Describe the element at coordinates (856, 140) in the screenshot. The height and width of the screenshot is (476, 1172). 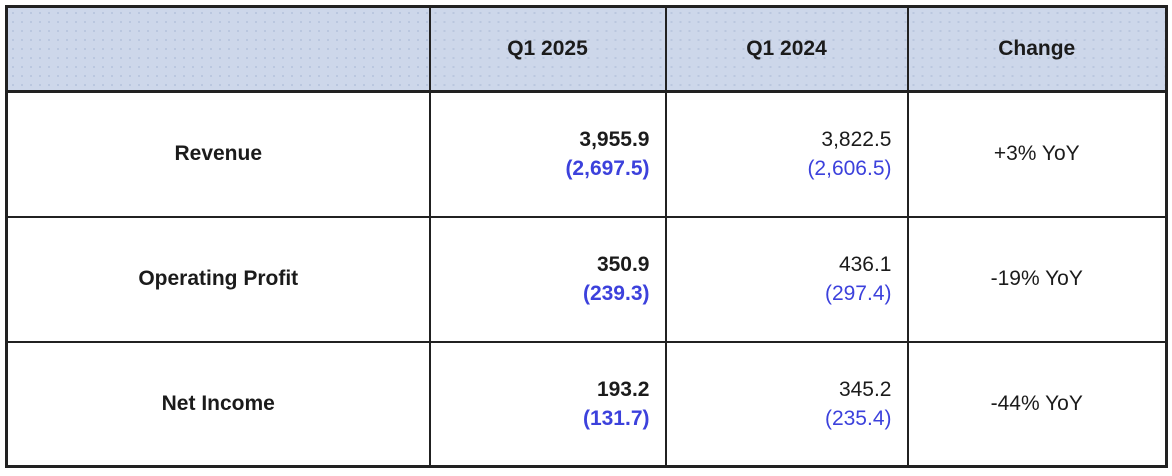
I see `primary-value: 3,822.5` at that location.